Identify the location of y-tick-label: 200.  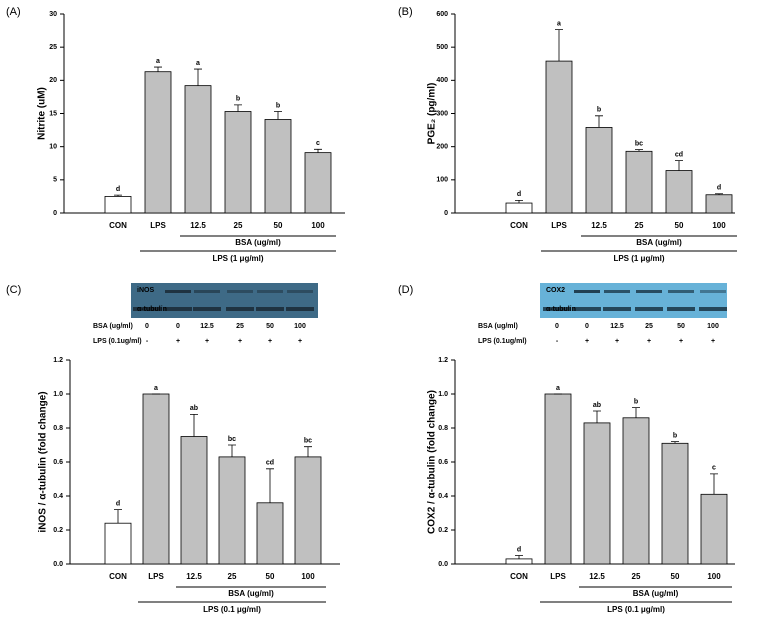
(442, 147).